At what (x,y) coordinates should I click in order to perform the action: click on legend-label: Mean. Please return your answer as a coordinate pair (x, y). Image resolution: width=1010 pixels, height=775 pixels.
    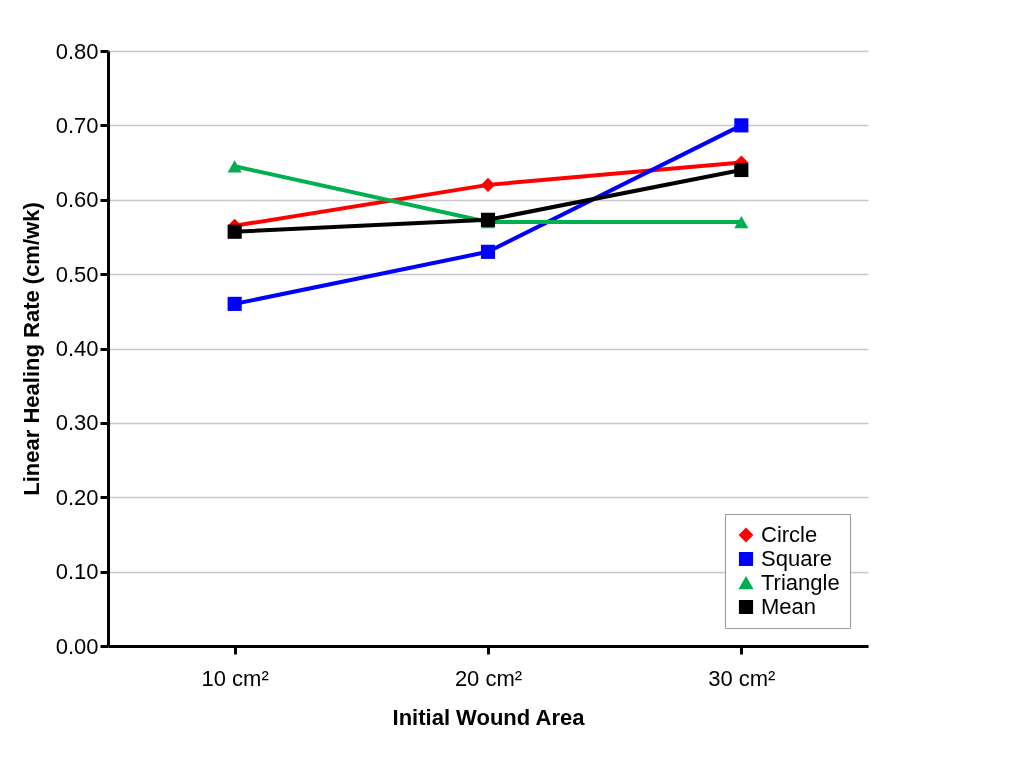
    Looking at the image, I should click on (789, 606).